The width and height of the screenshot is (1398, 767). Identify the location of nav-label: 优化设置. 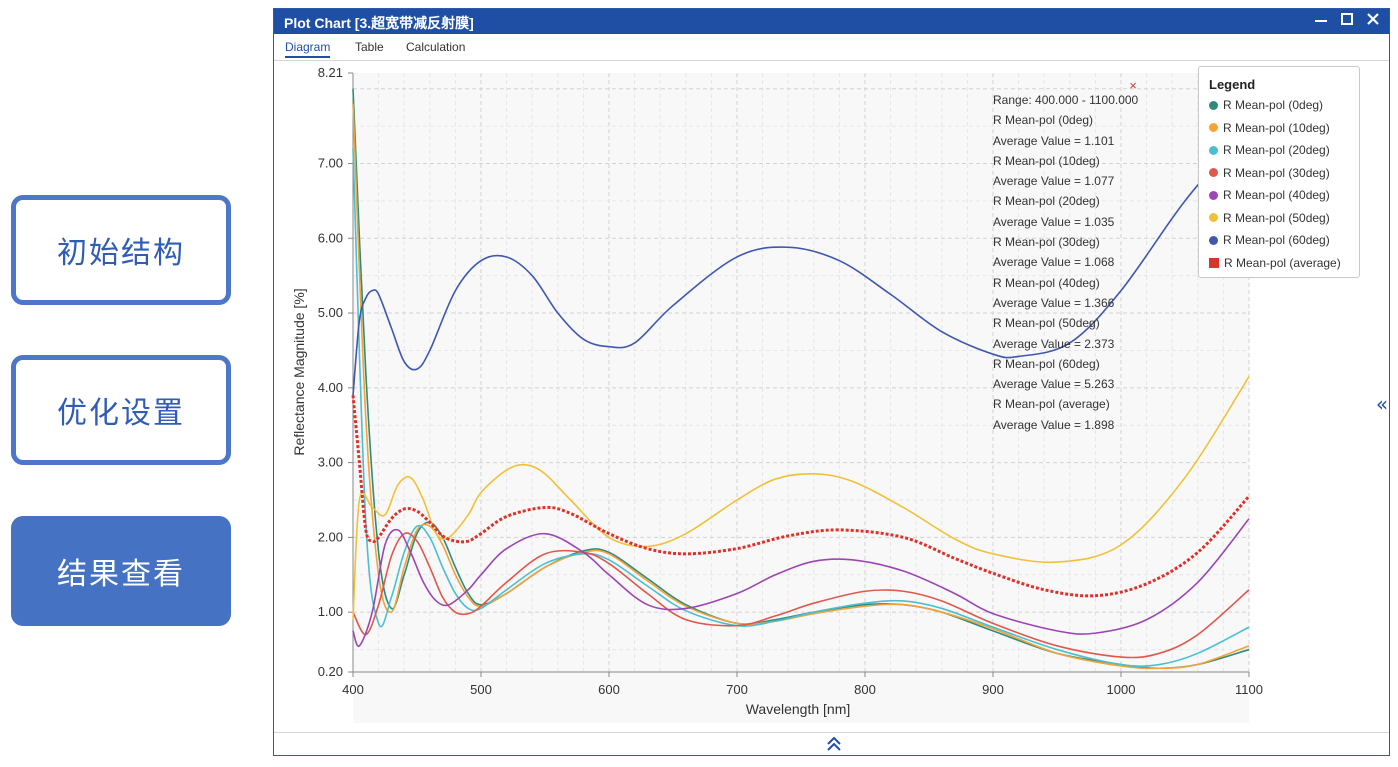
(121, 413).